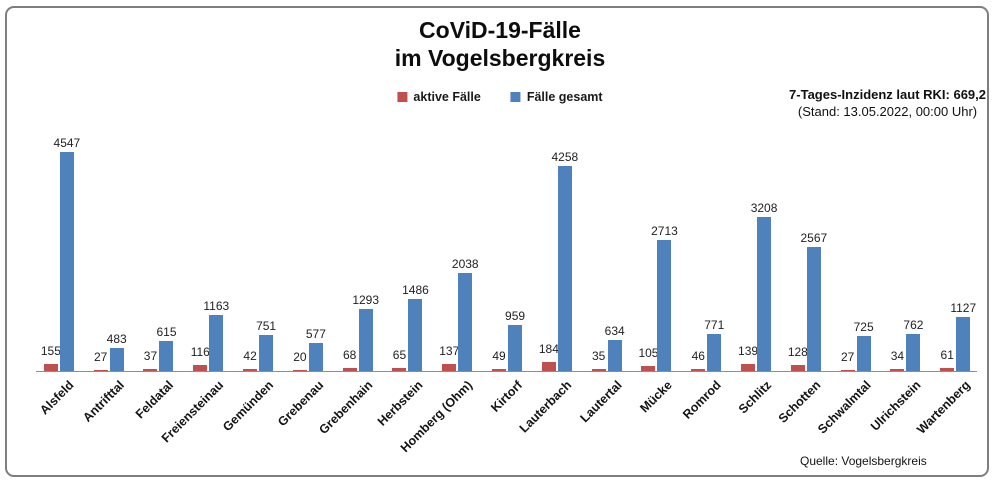 The image size is (1000, 483). I want to click on legend-item-active: aktive Fälle, so click(439, 97).